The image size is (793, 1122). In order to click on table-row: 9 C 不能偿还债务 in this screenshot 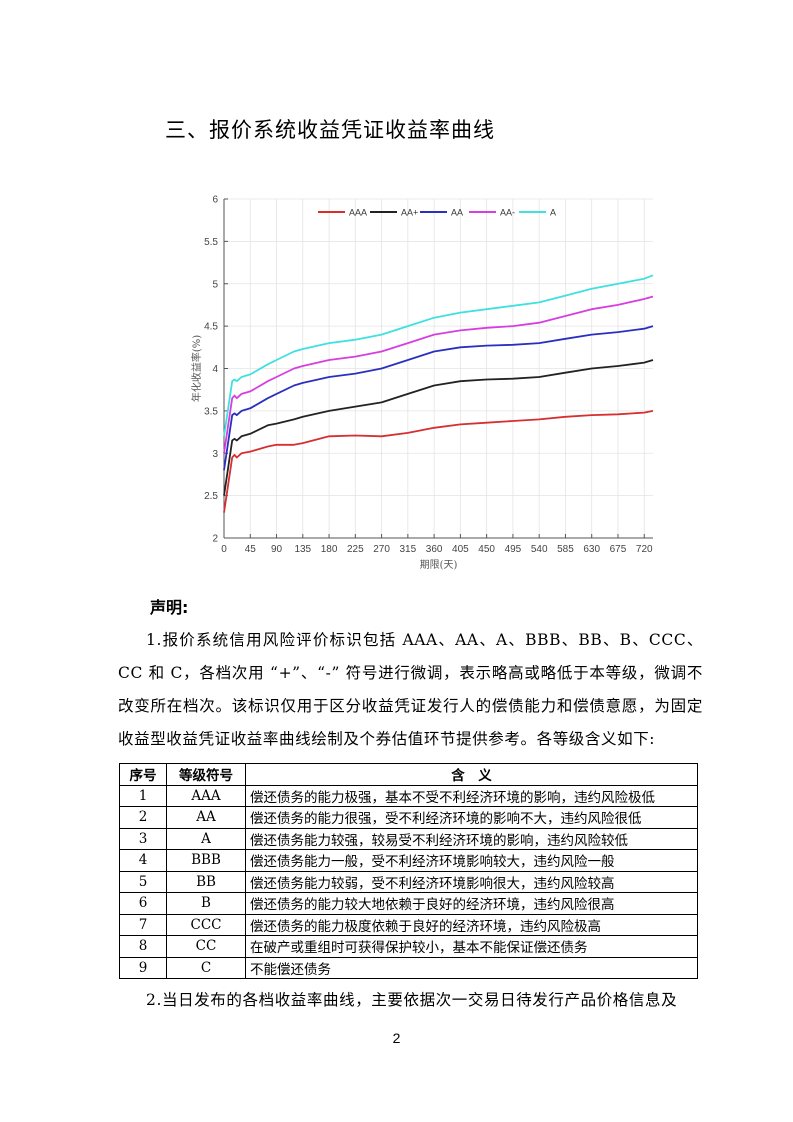, I will do `click(408, 967)`.